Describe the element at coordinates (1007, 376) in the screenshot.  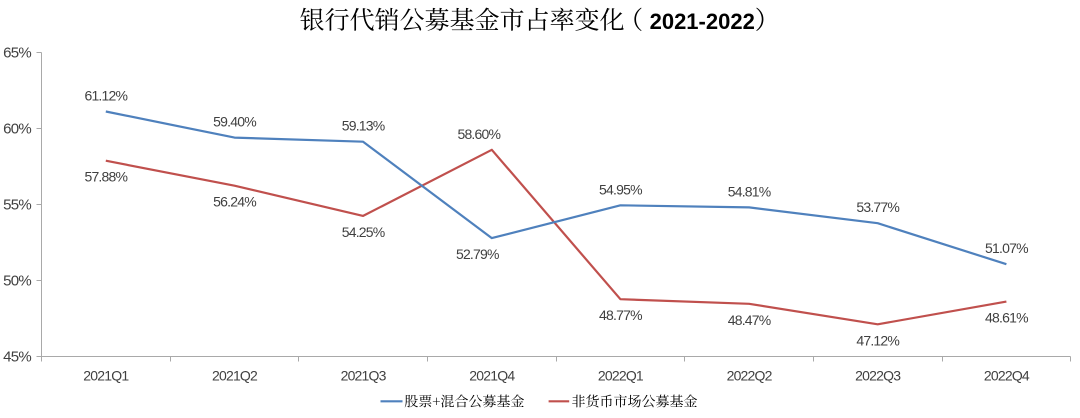
I see `svg-text: 2022Q4` at that location.